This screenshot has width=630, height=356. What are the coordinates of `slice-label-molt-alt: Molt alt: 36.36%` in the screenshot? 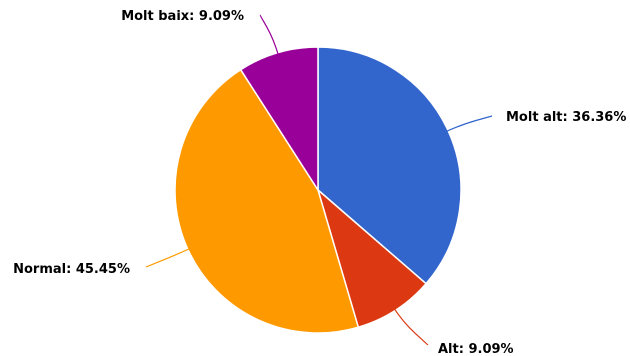 It's located at (566, 117).